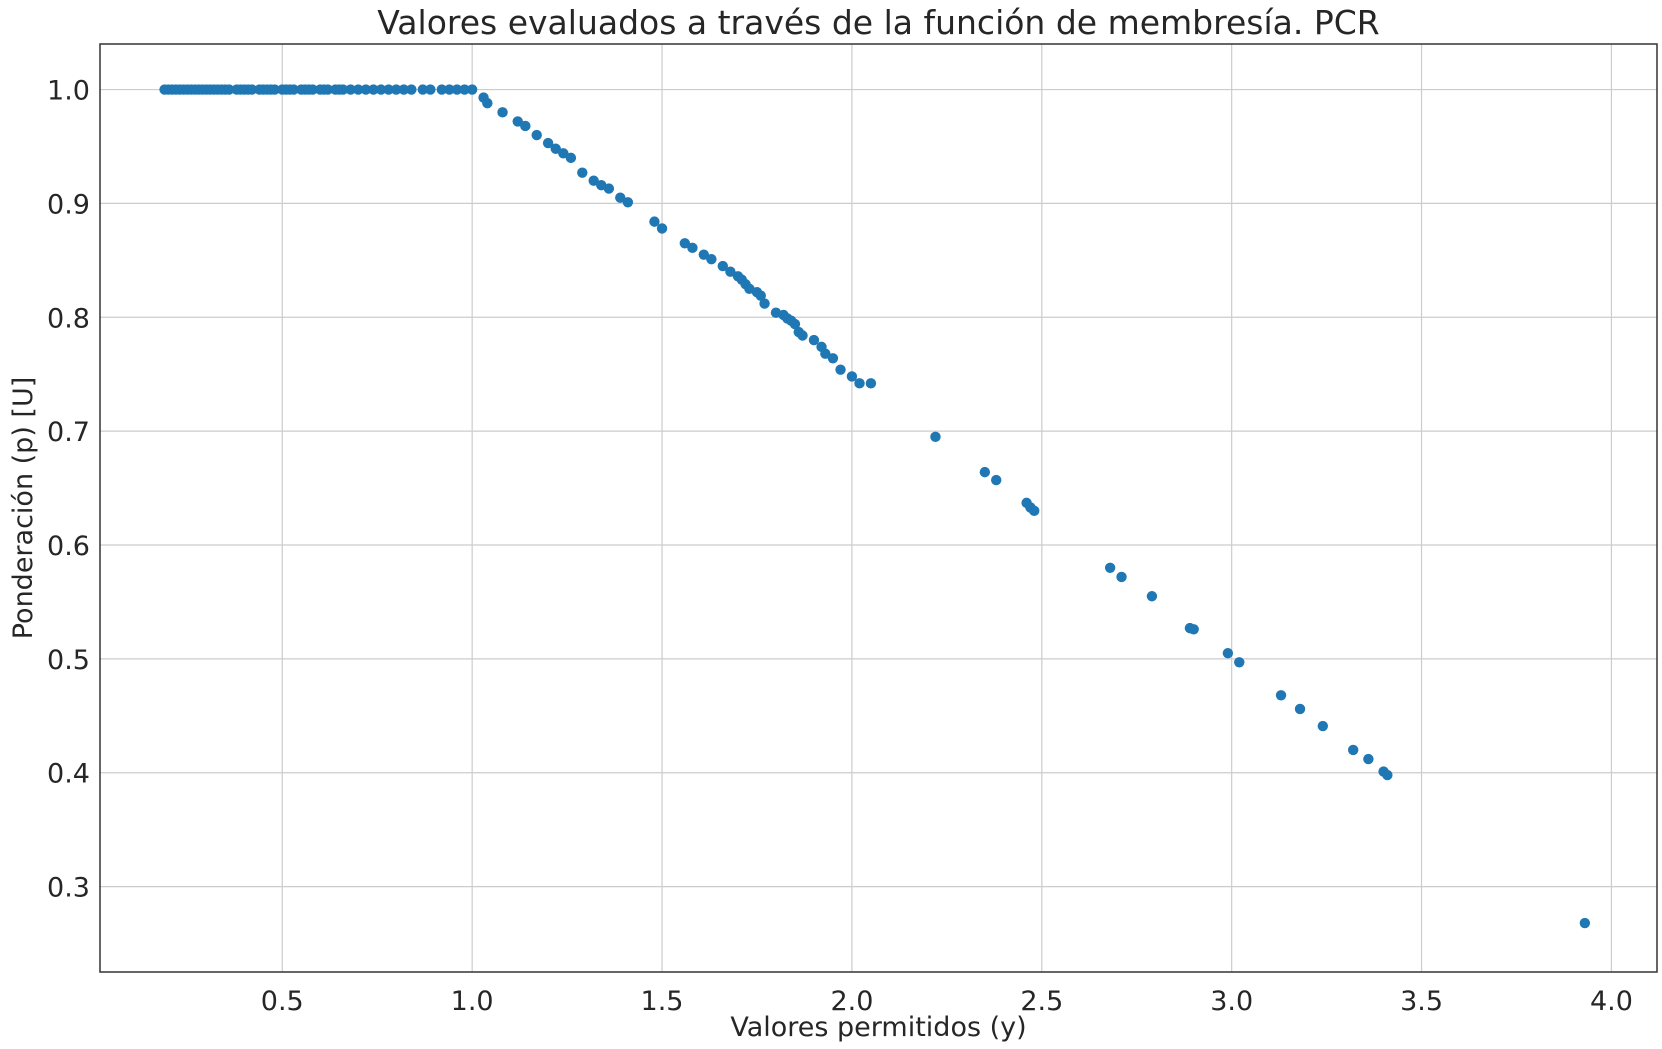  Describe the element at coordinates (68, 546) in the screenshot. I see `y-tick-label: 0.6` at that location.